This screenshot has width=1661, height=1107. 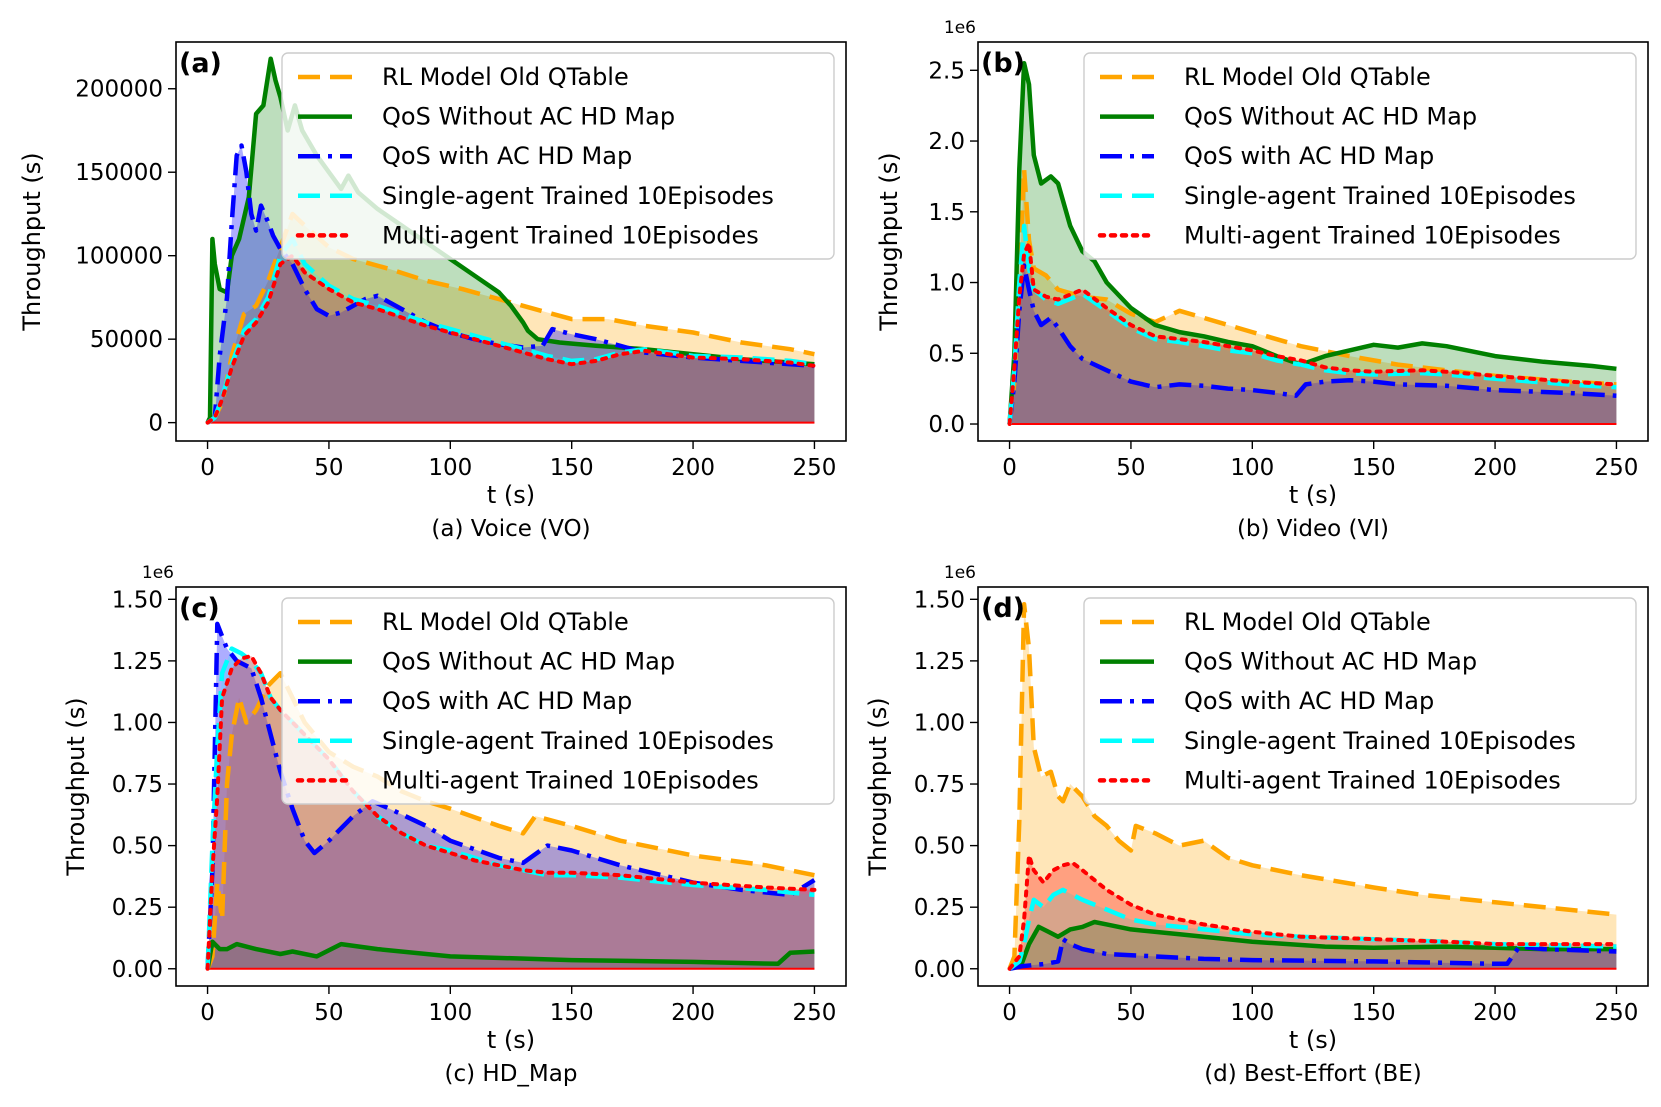 I want to click on series-line-single, so click(x=1312, y=324).